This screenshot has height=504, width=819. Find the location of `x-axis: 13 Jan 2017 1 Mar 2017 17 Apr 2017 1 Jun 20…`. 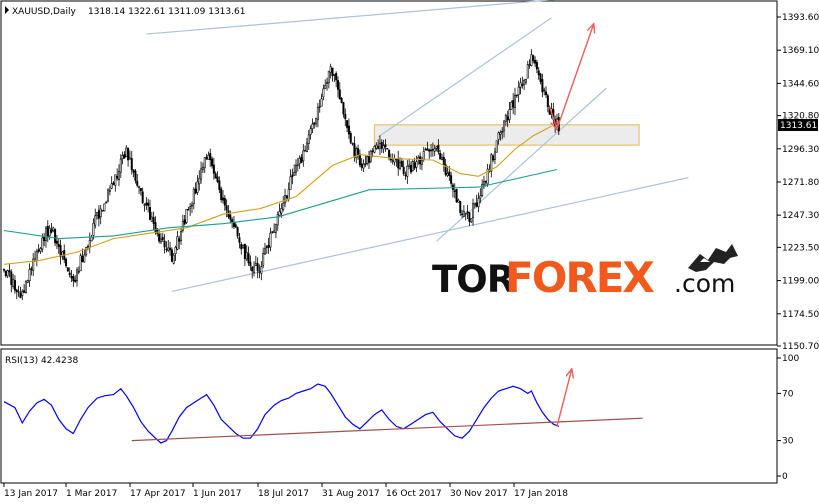

x-axis: 13 Jan 2017 1 Mar 2017 17 Apr 2017 1 Jun 20… is located at coordinates (285, 491).